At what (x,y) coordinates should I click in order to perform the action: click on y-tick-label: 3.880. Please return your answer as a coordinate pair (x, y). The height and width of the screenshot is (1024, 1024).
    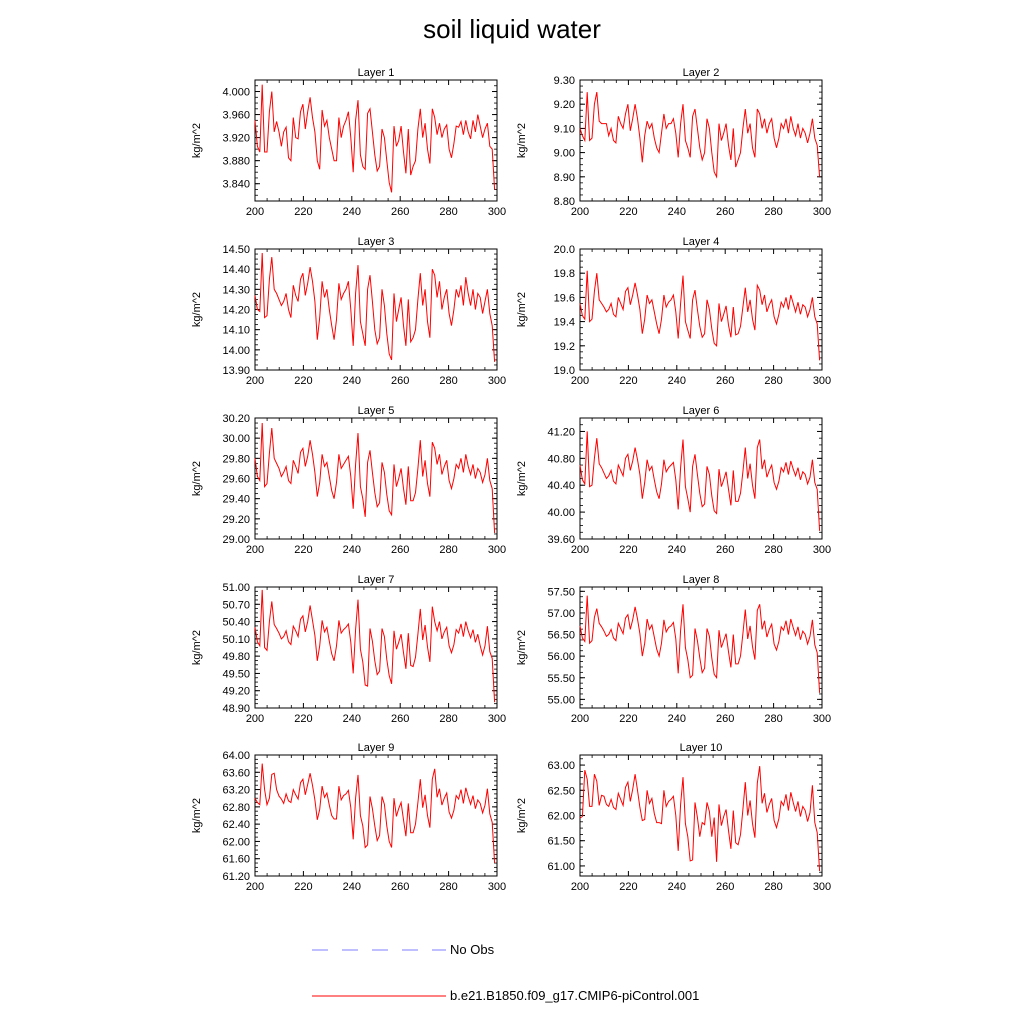
    Looking at the image, I should click on (236, 162).